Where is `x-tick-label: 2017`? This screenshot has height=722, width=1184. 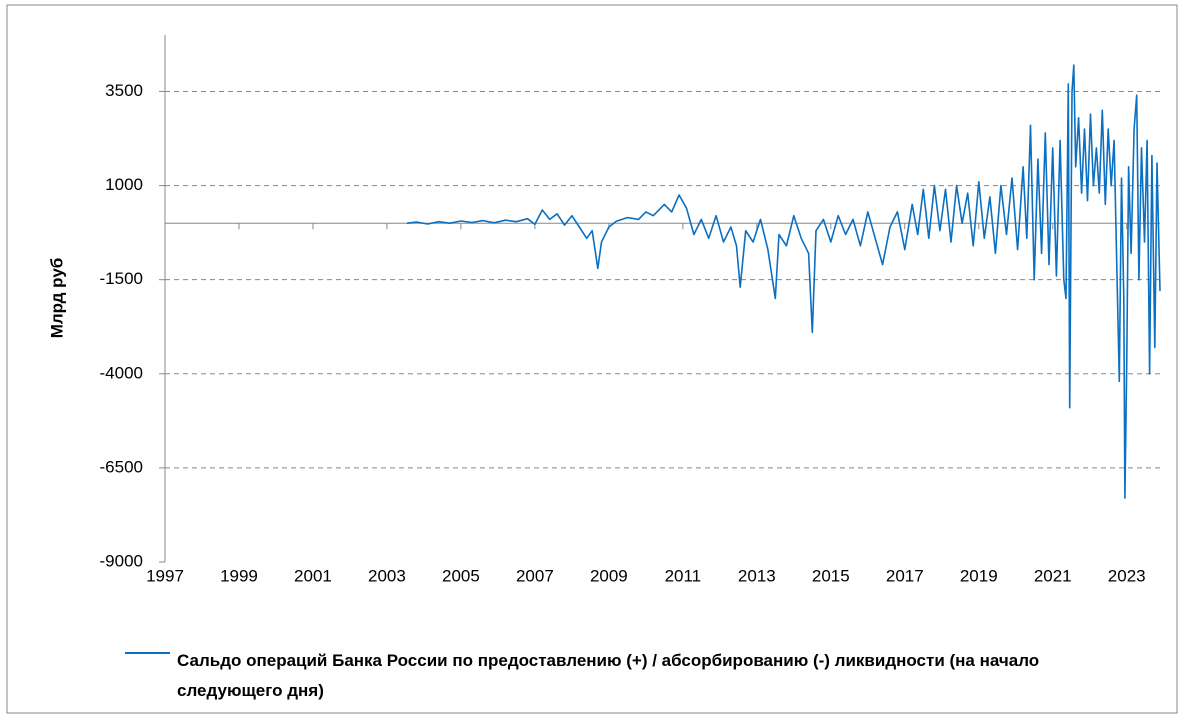
x-tick-label: 2017 is located at coordinates (905, 575).